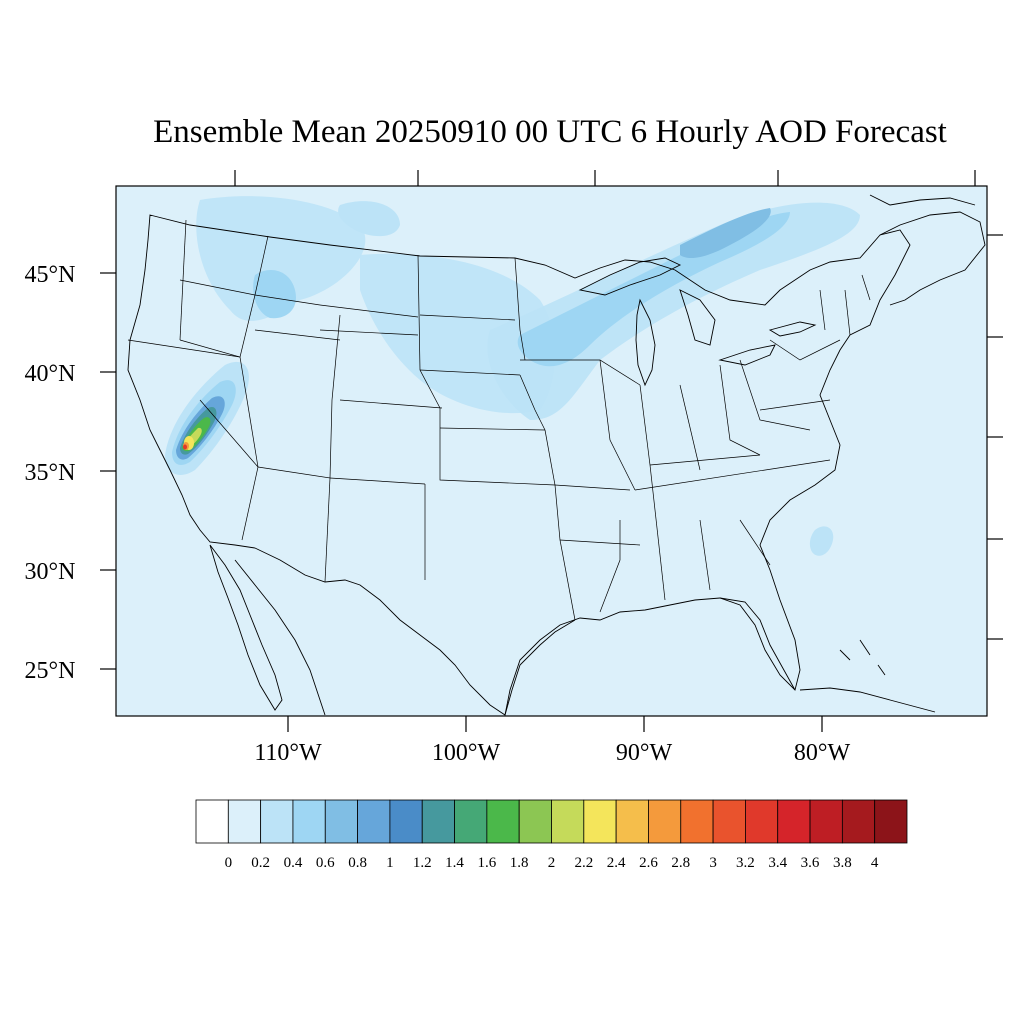 The height and width of the screenshot is (1024, 1024). What do you see at coordinates (648, 863) in the screenshot?
I see `colorbar-label: 2.6` at bounding box center [648, 863].